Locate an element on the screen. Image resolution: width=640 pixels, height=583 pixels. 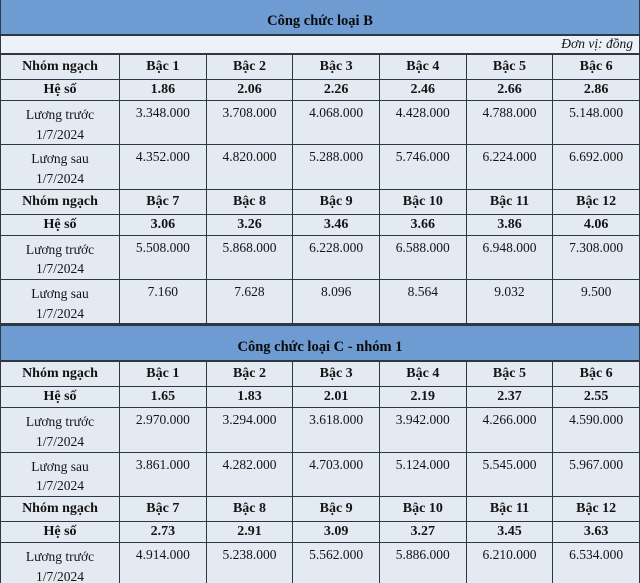
value-cell: 2.46 is located at coordinates (422, 90).